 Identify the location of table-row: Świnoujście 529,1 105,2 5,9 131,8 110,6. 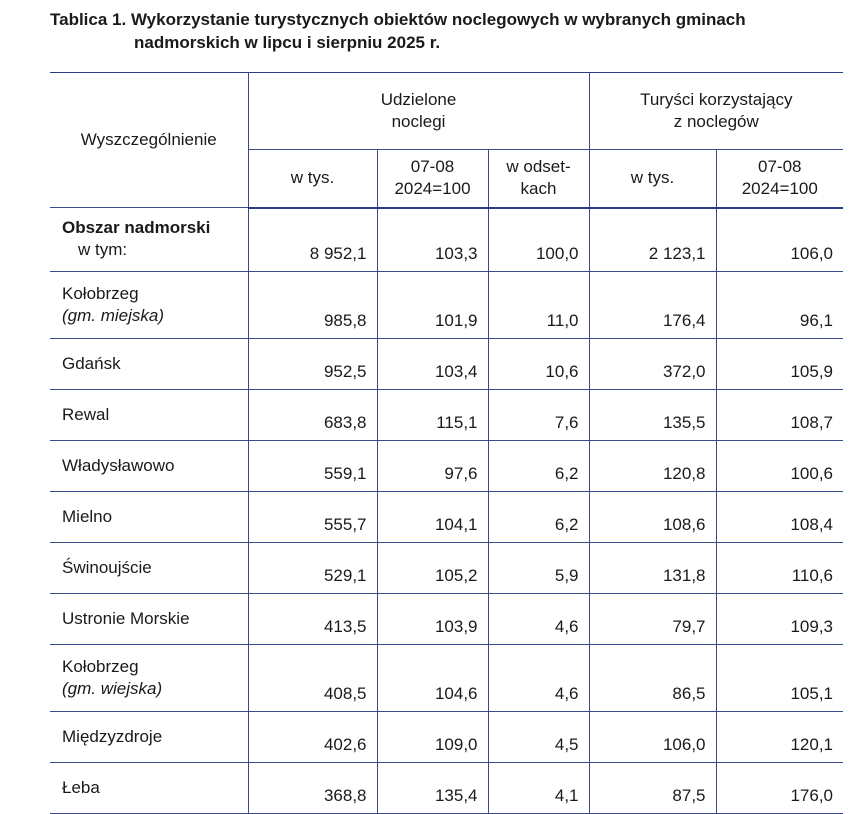
(447, 567).